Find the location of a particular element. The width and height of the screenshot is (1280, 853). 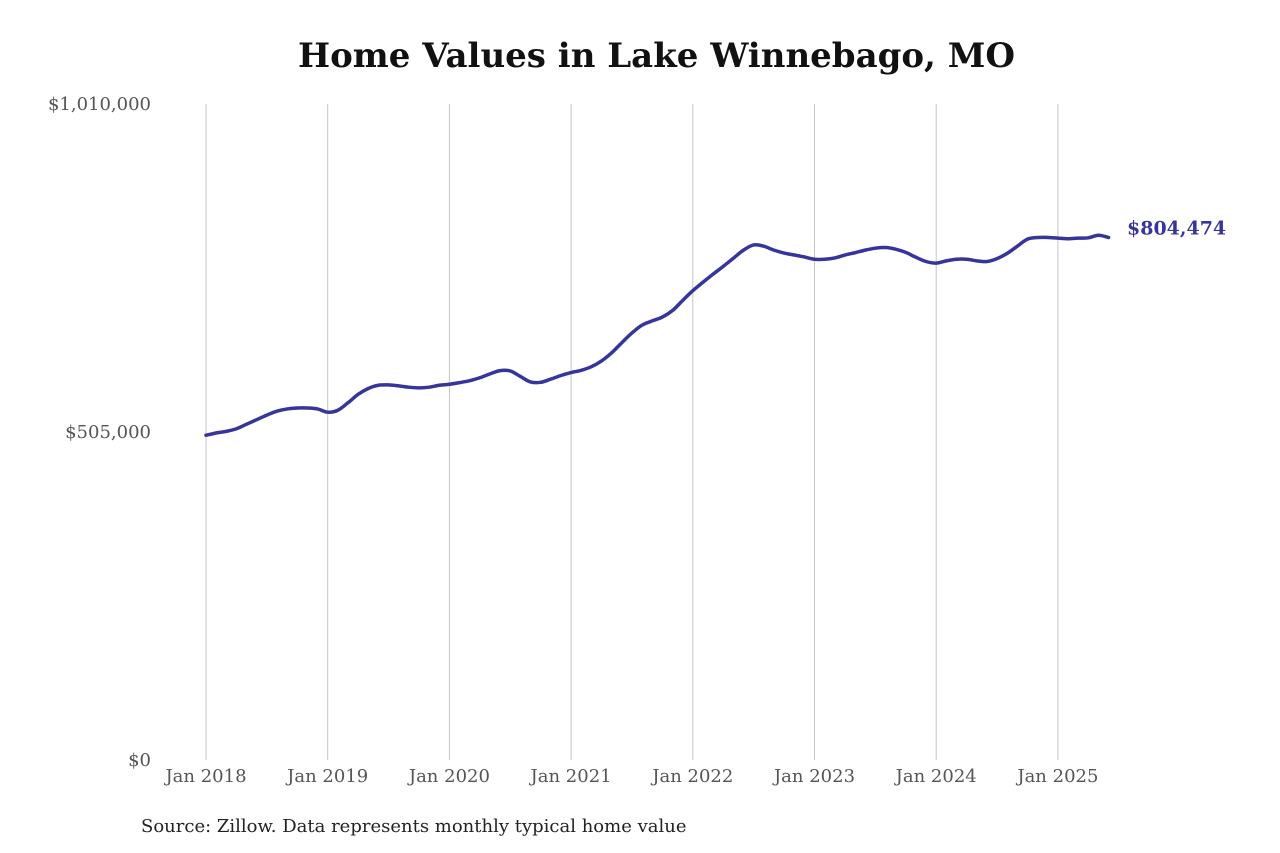

x-tick-label: Jan 2021 is located at coordinates (570, 776).